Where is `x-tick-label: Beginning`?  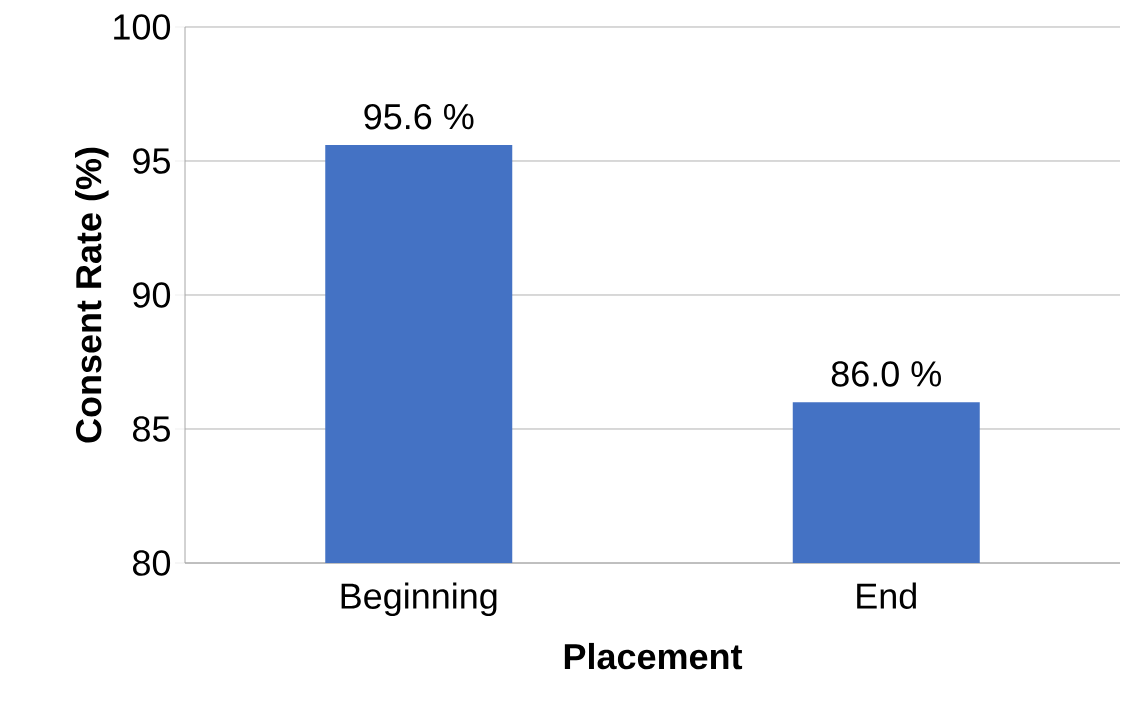
x-tick-label: Beginning is located at coordinates (419, 599).